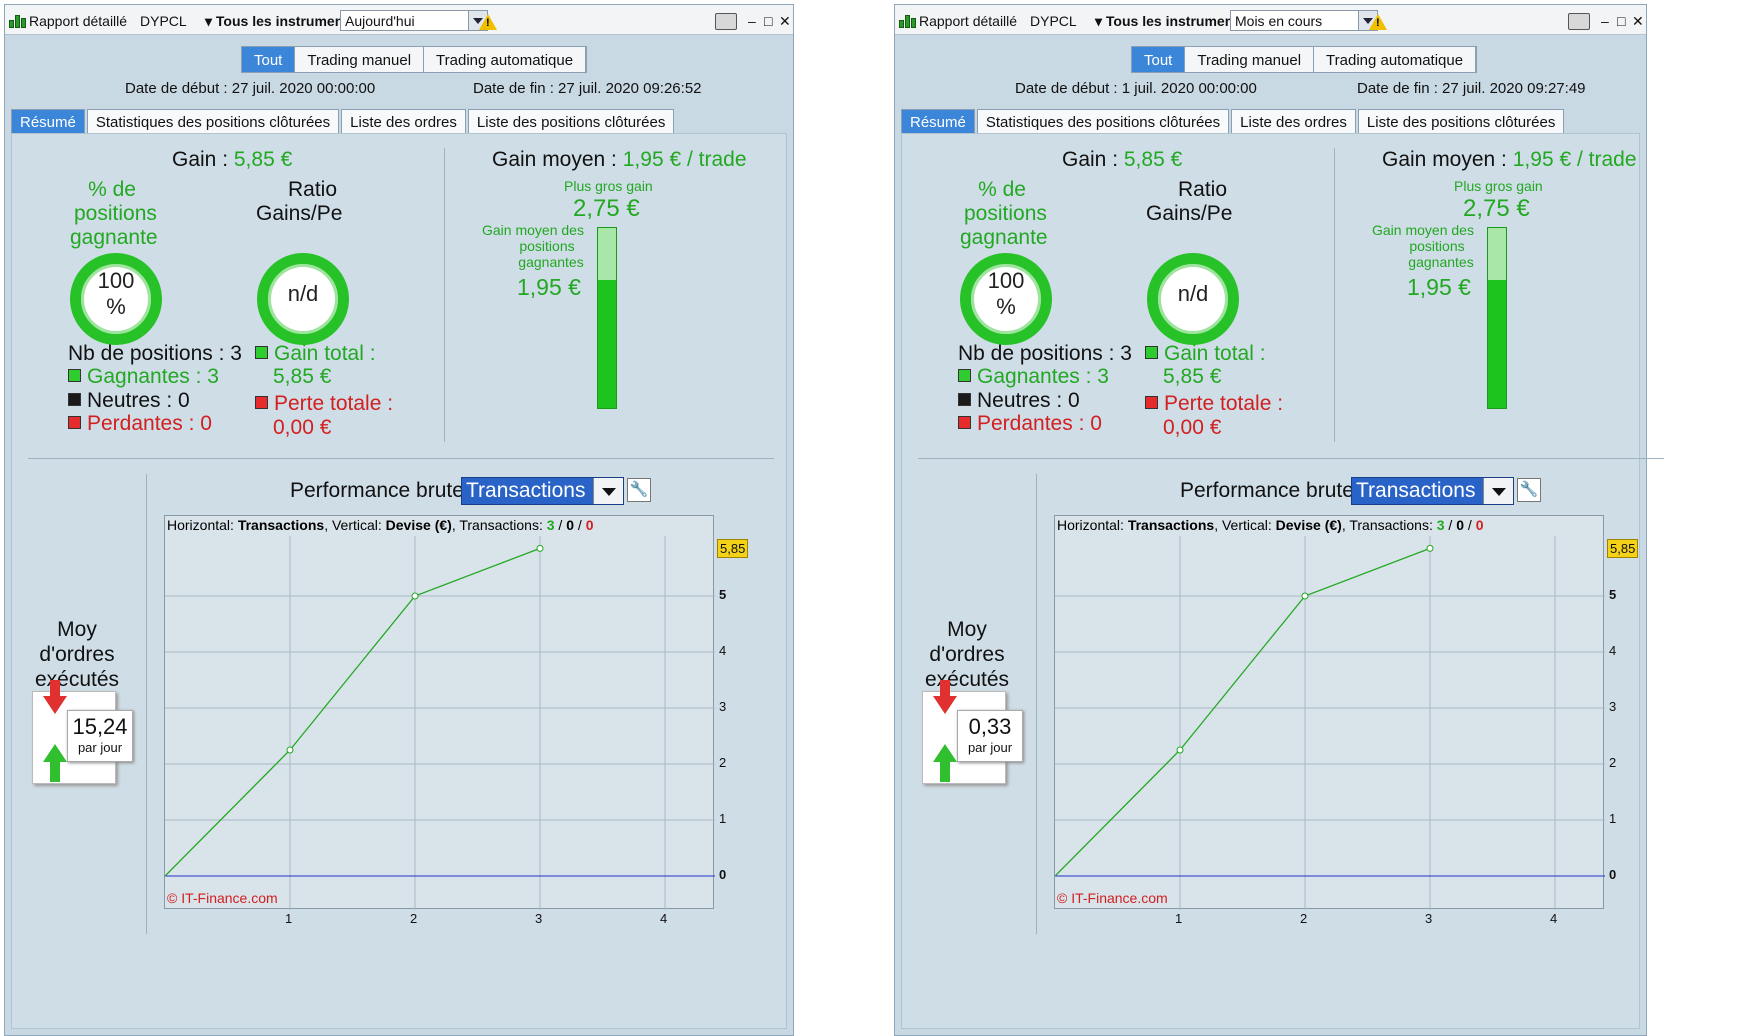 This screenshot has height=1036, width=1743. What do you see at coordinates (1450, 525) in the screenshot?
I see `chart-head-7: /` at bounding box center [1450, 525].